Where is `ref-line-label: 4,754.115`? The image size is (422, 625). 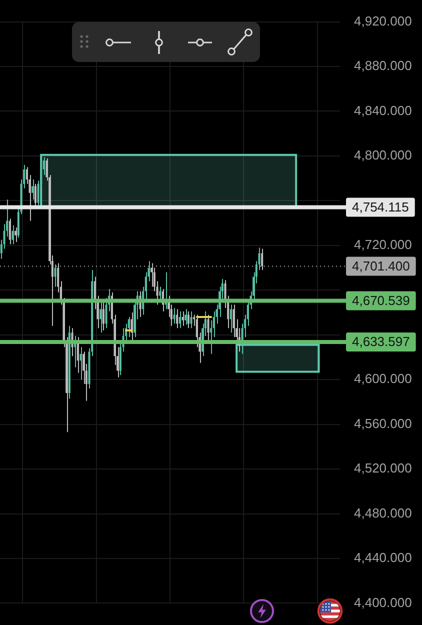
ref-line-label: 4,754.115 is located at coordinates (380, 206).